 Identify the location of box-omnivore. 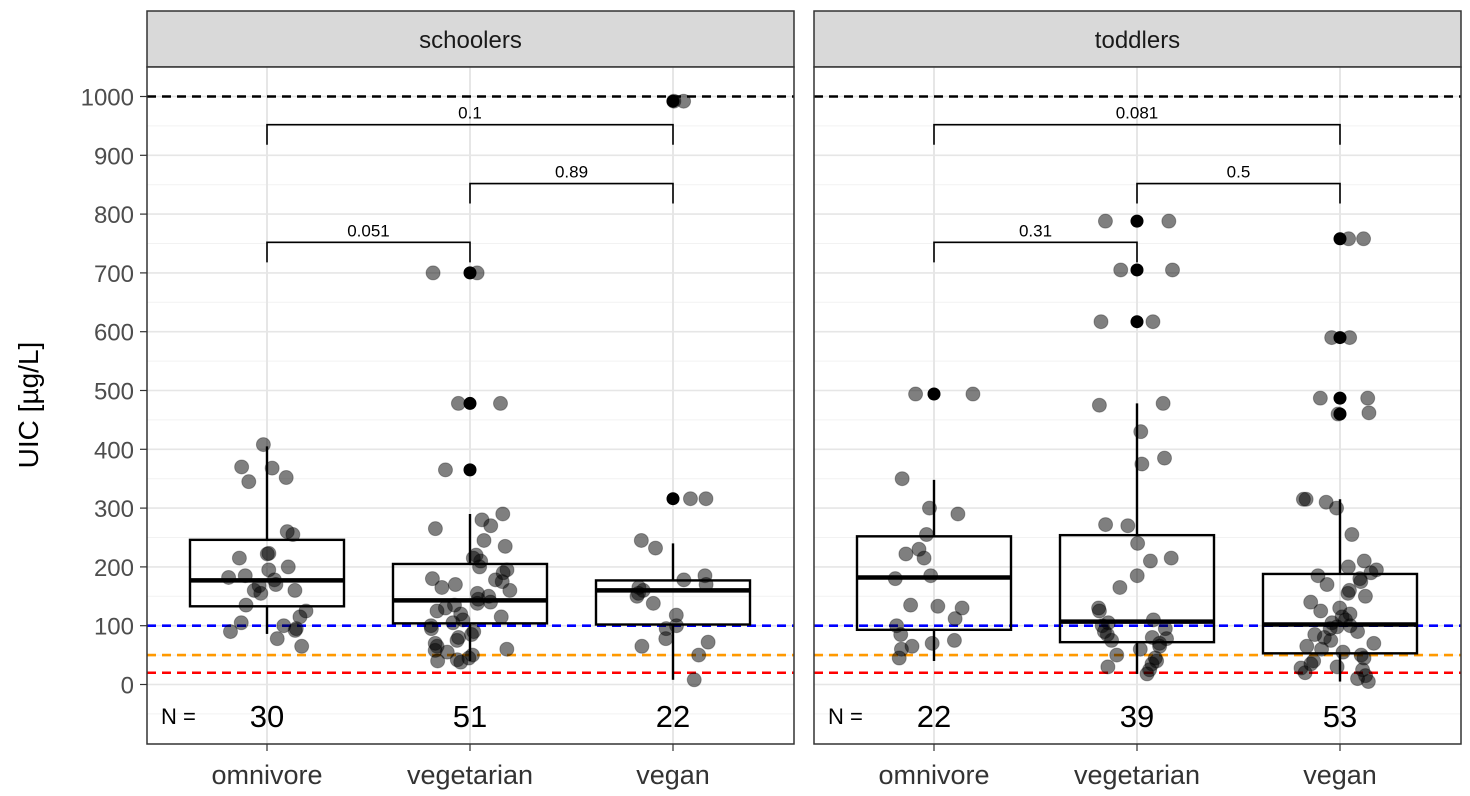
(267, 540).